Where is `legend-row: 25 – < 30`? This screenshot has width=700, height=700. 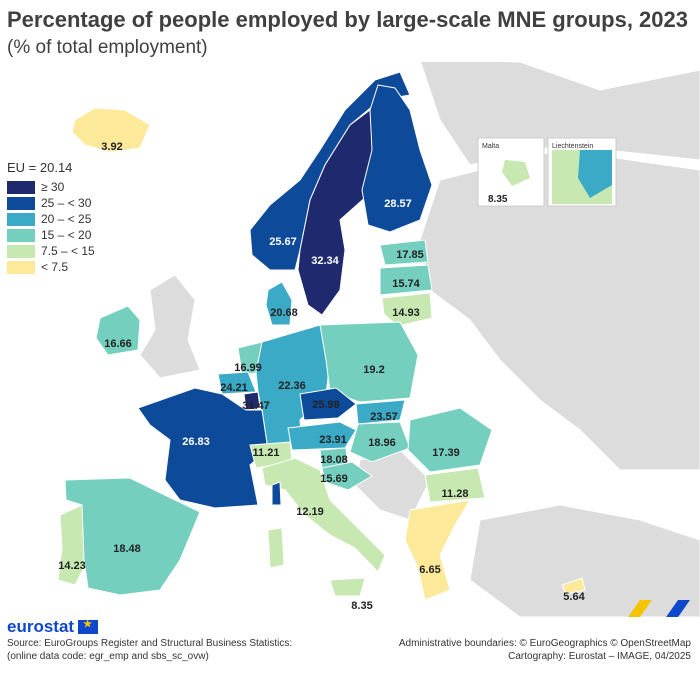
legend-row: 25 – < 30 is located at coordinates (51, 203).